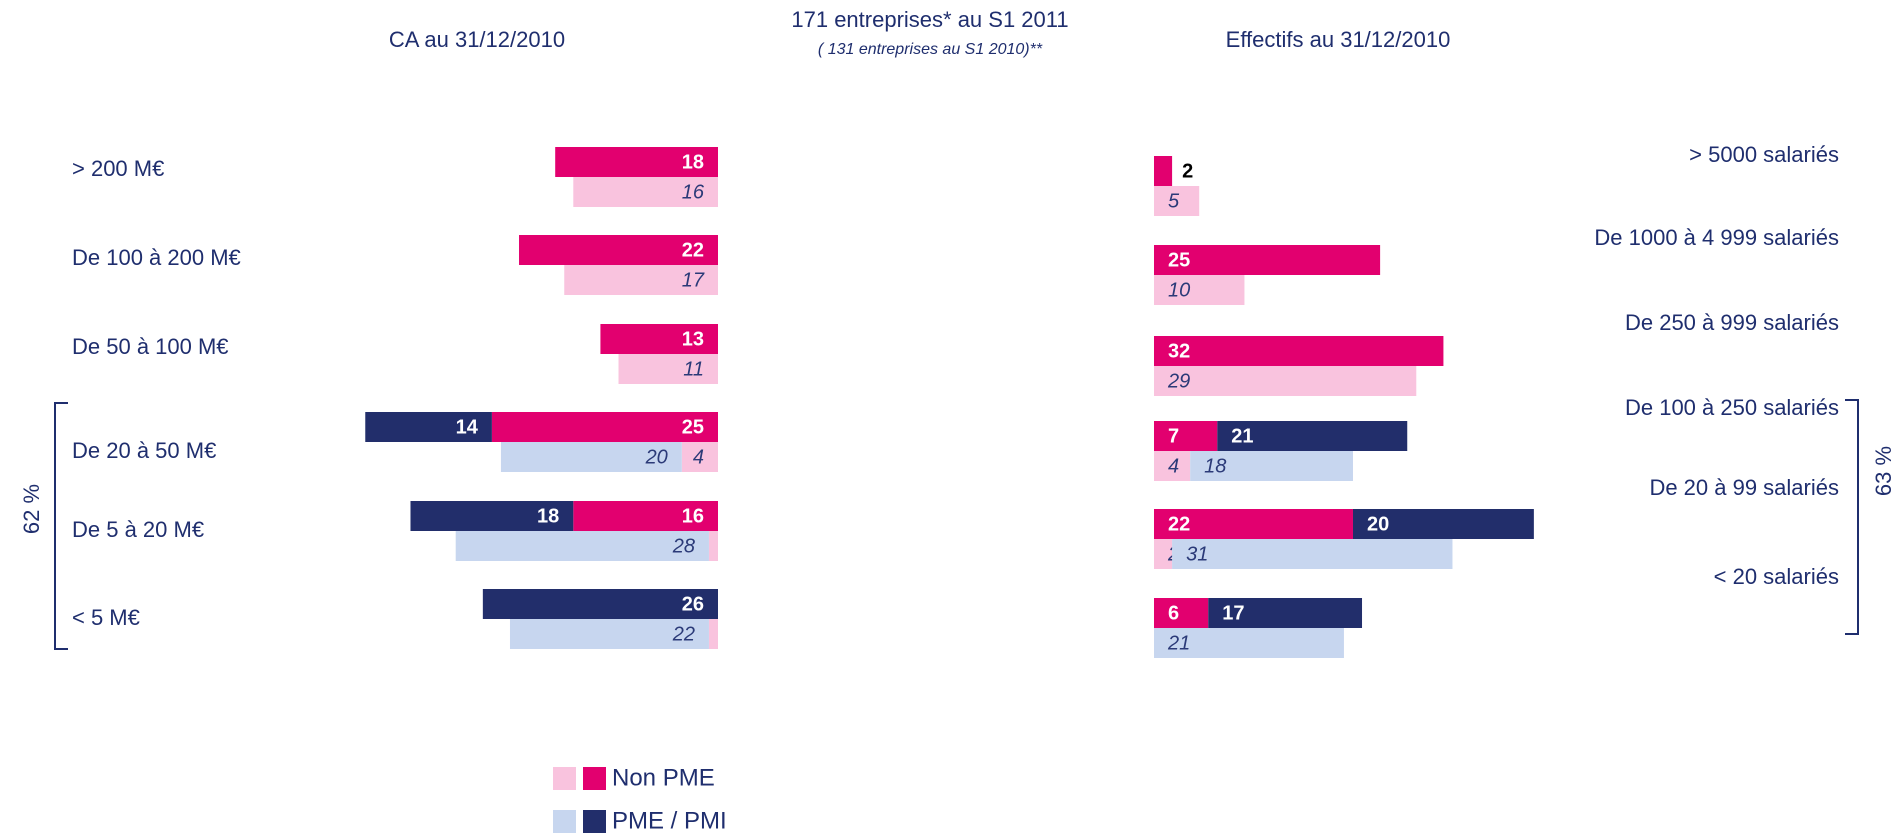  Describe the element at coordinates (1776, 576) in the screenshot. I see `category-label: < 20 salariés` at that location.